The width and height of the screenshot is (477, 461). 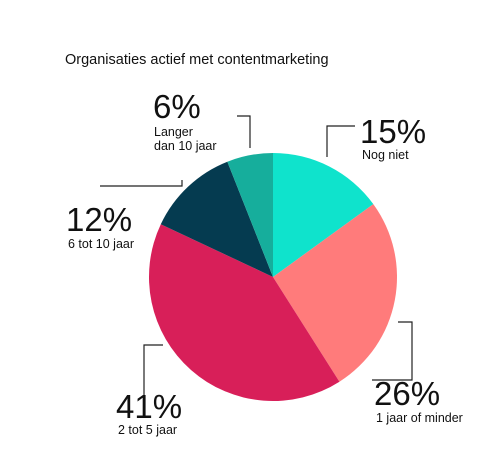 What do you see at coordinates (407, 393) in the screenshot?
I see `slice-value-1-jaar: 26%` at bounding box center [407, 393].